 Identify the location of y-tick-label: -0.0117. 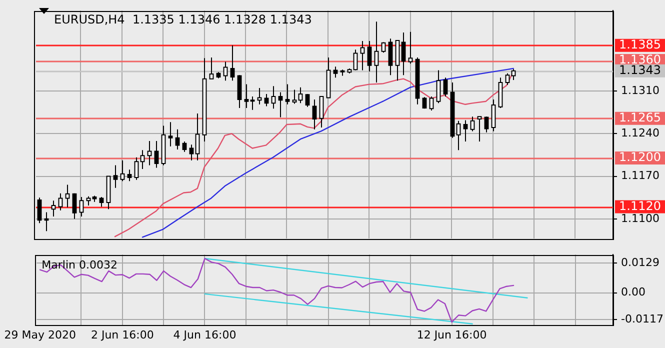
(642, 319).